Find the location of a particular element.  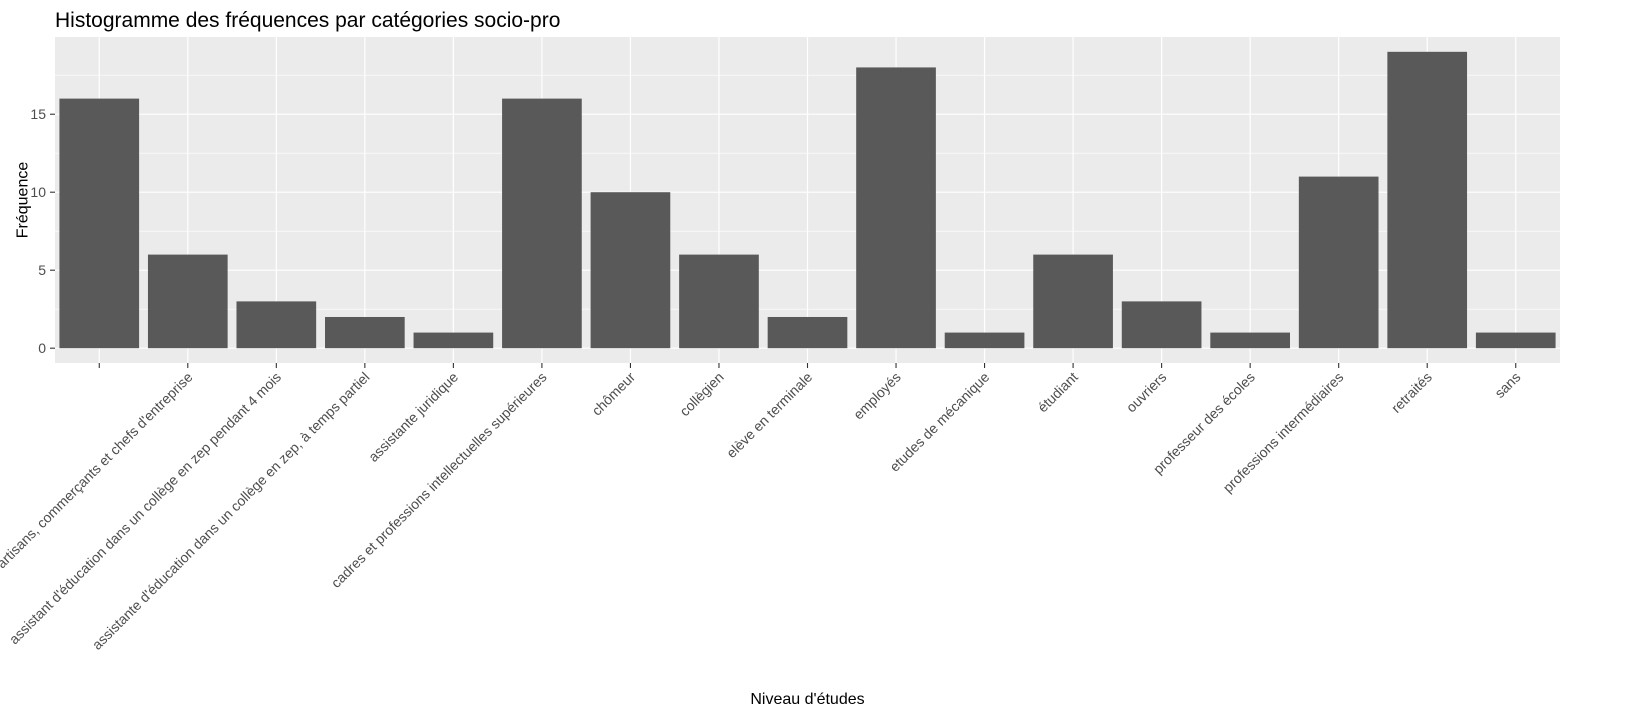

x-tick-label: professeur des écoles is located at coordinates (1204, 423).